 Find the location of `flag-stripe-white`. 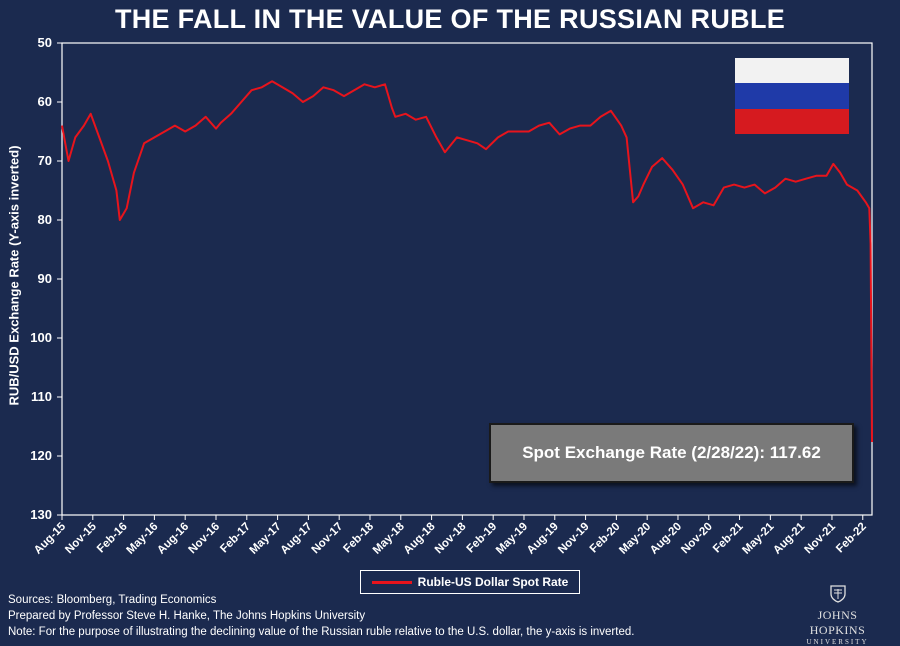

flag-stripe-white is located at coordinates (792, 71).